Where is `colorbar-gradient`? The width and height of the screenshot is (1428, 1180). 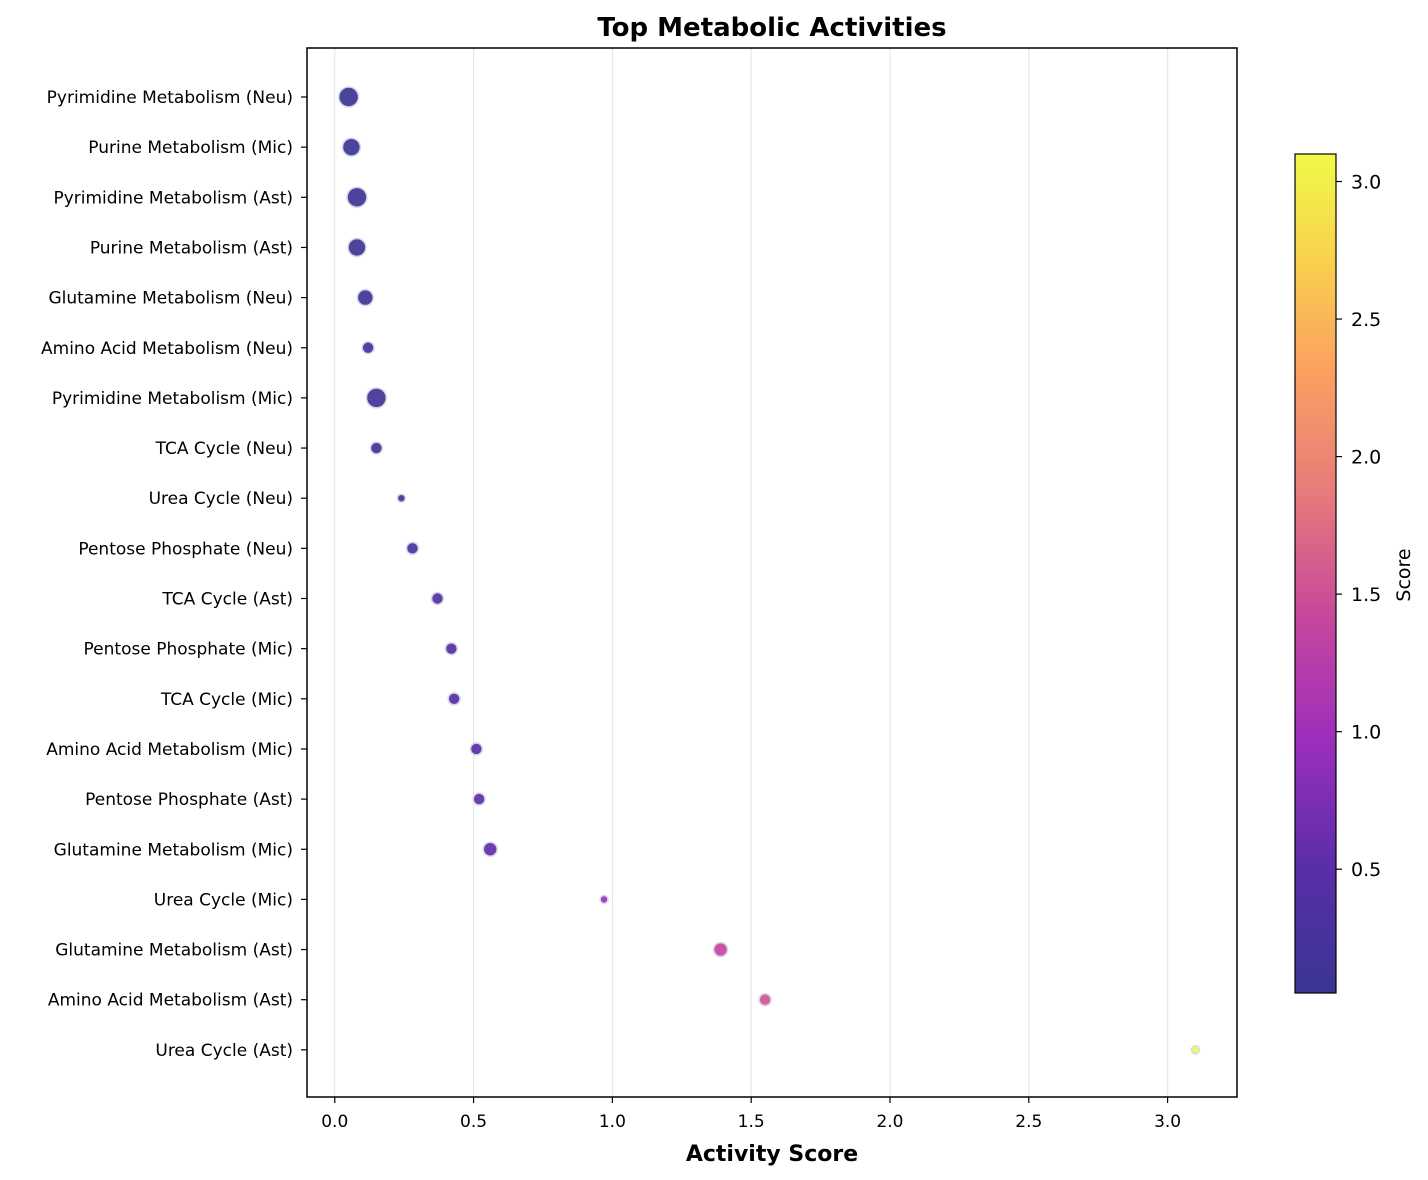 colorbar-gradient is located at coordinates (1315, 573).